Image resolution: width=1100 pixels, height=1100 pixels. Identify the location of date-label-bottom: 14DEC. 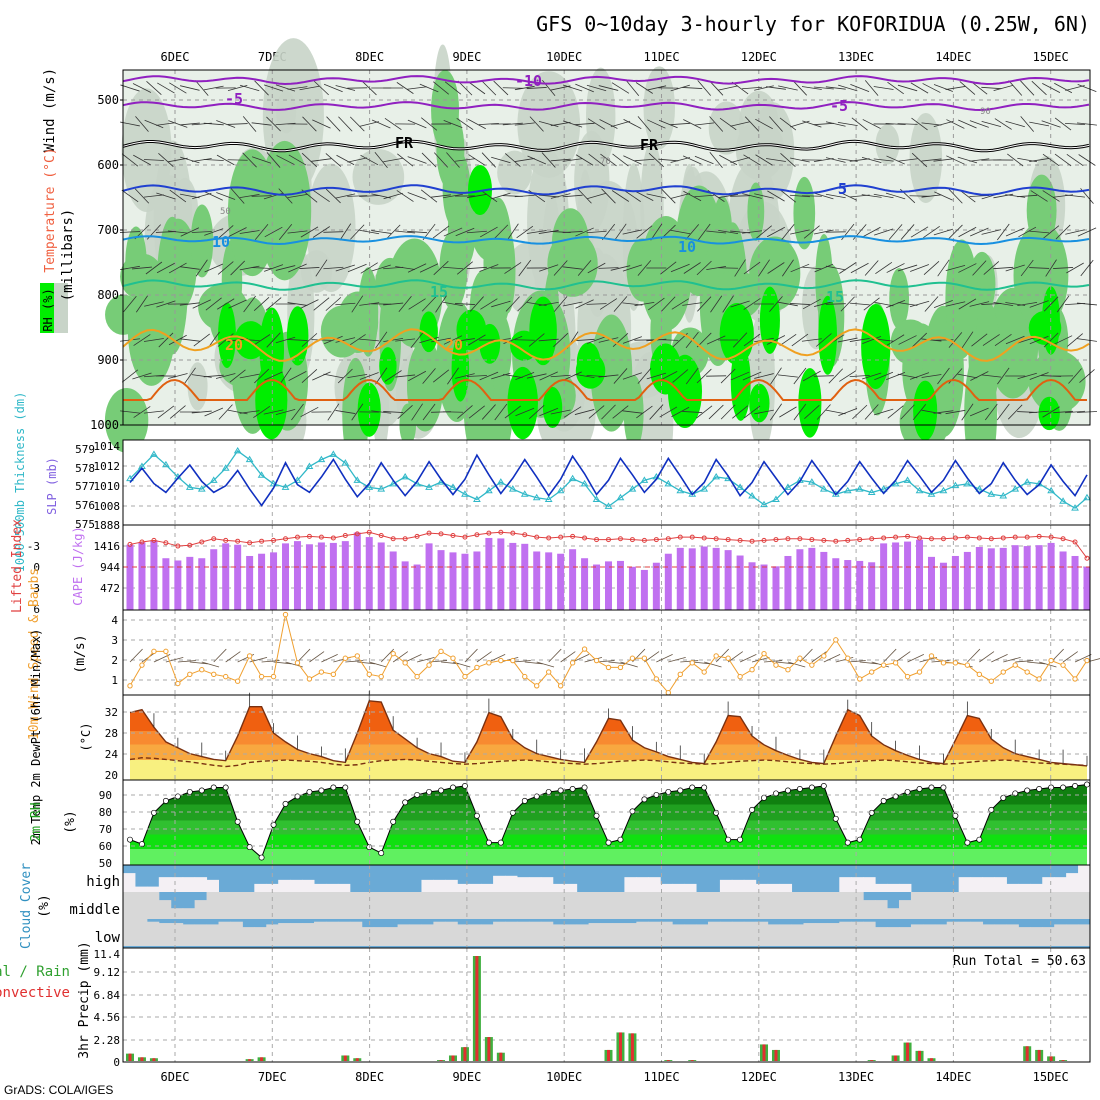
(953, 1077).